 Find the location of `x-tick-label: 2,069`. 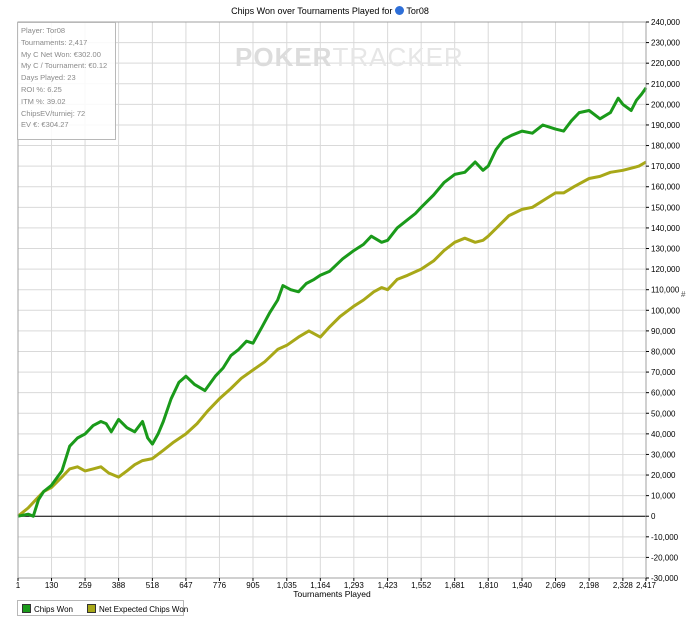

x-tick-label: 2,069 is located at coordinates (556, 585).